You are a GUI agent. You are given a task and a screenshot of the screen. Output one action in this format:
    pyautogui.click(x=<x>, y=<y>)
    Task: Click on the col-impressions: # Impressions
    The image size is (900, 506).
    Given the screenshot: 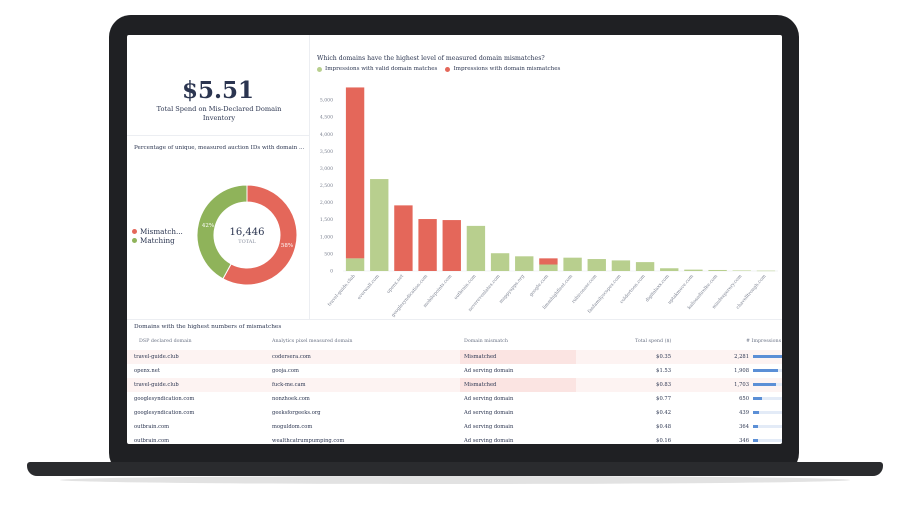 What is the action you would take?
    pyautogui.click(x=764, y=341)
    